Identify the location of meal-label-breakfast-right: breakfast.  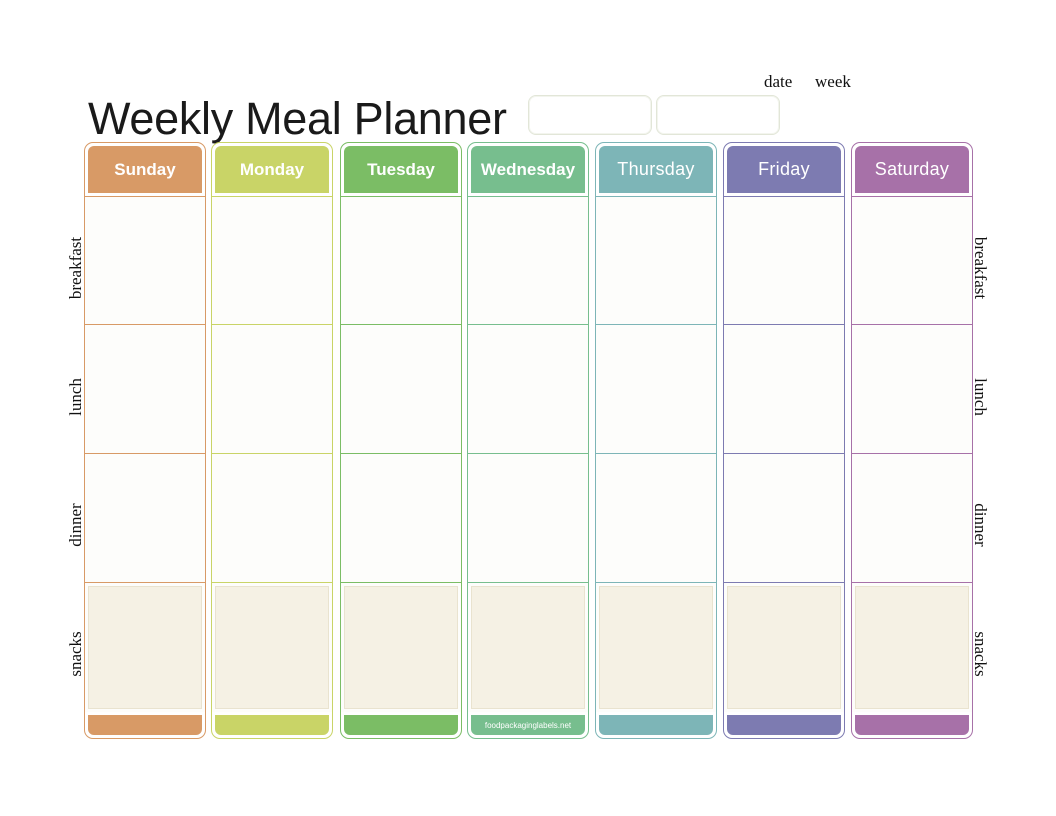
(980, 268).